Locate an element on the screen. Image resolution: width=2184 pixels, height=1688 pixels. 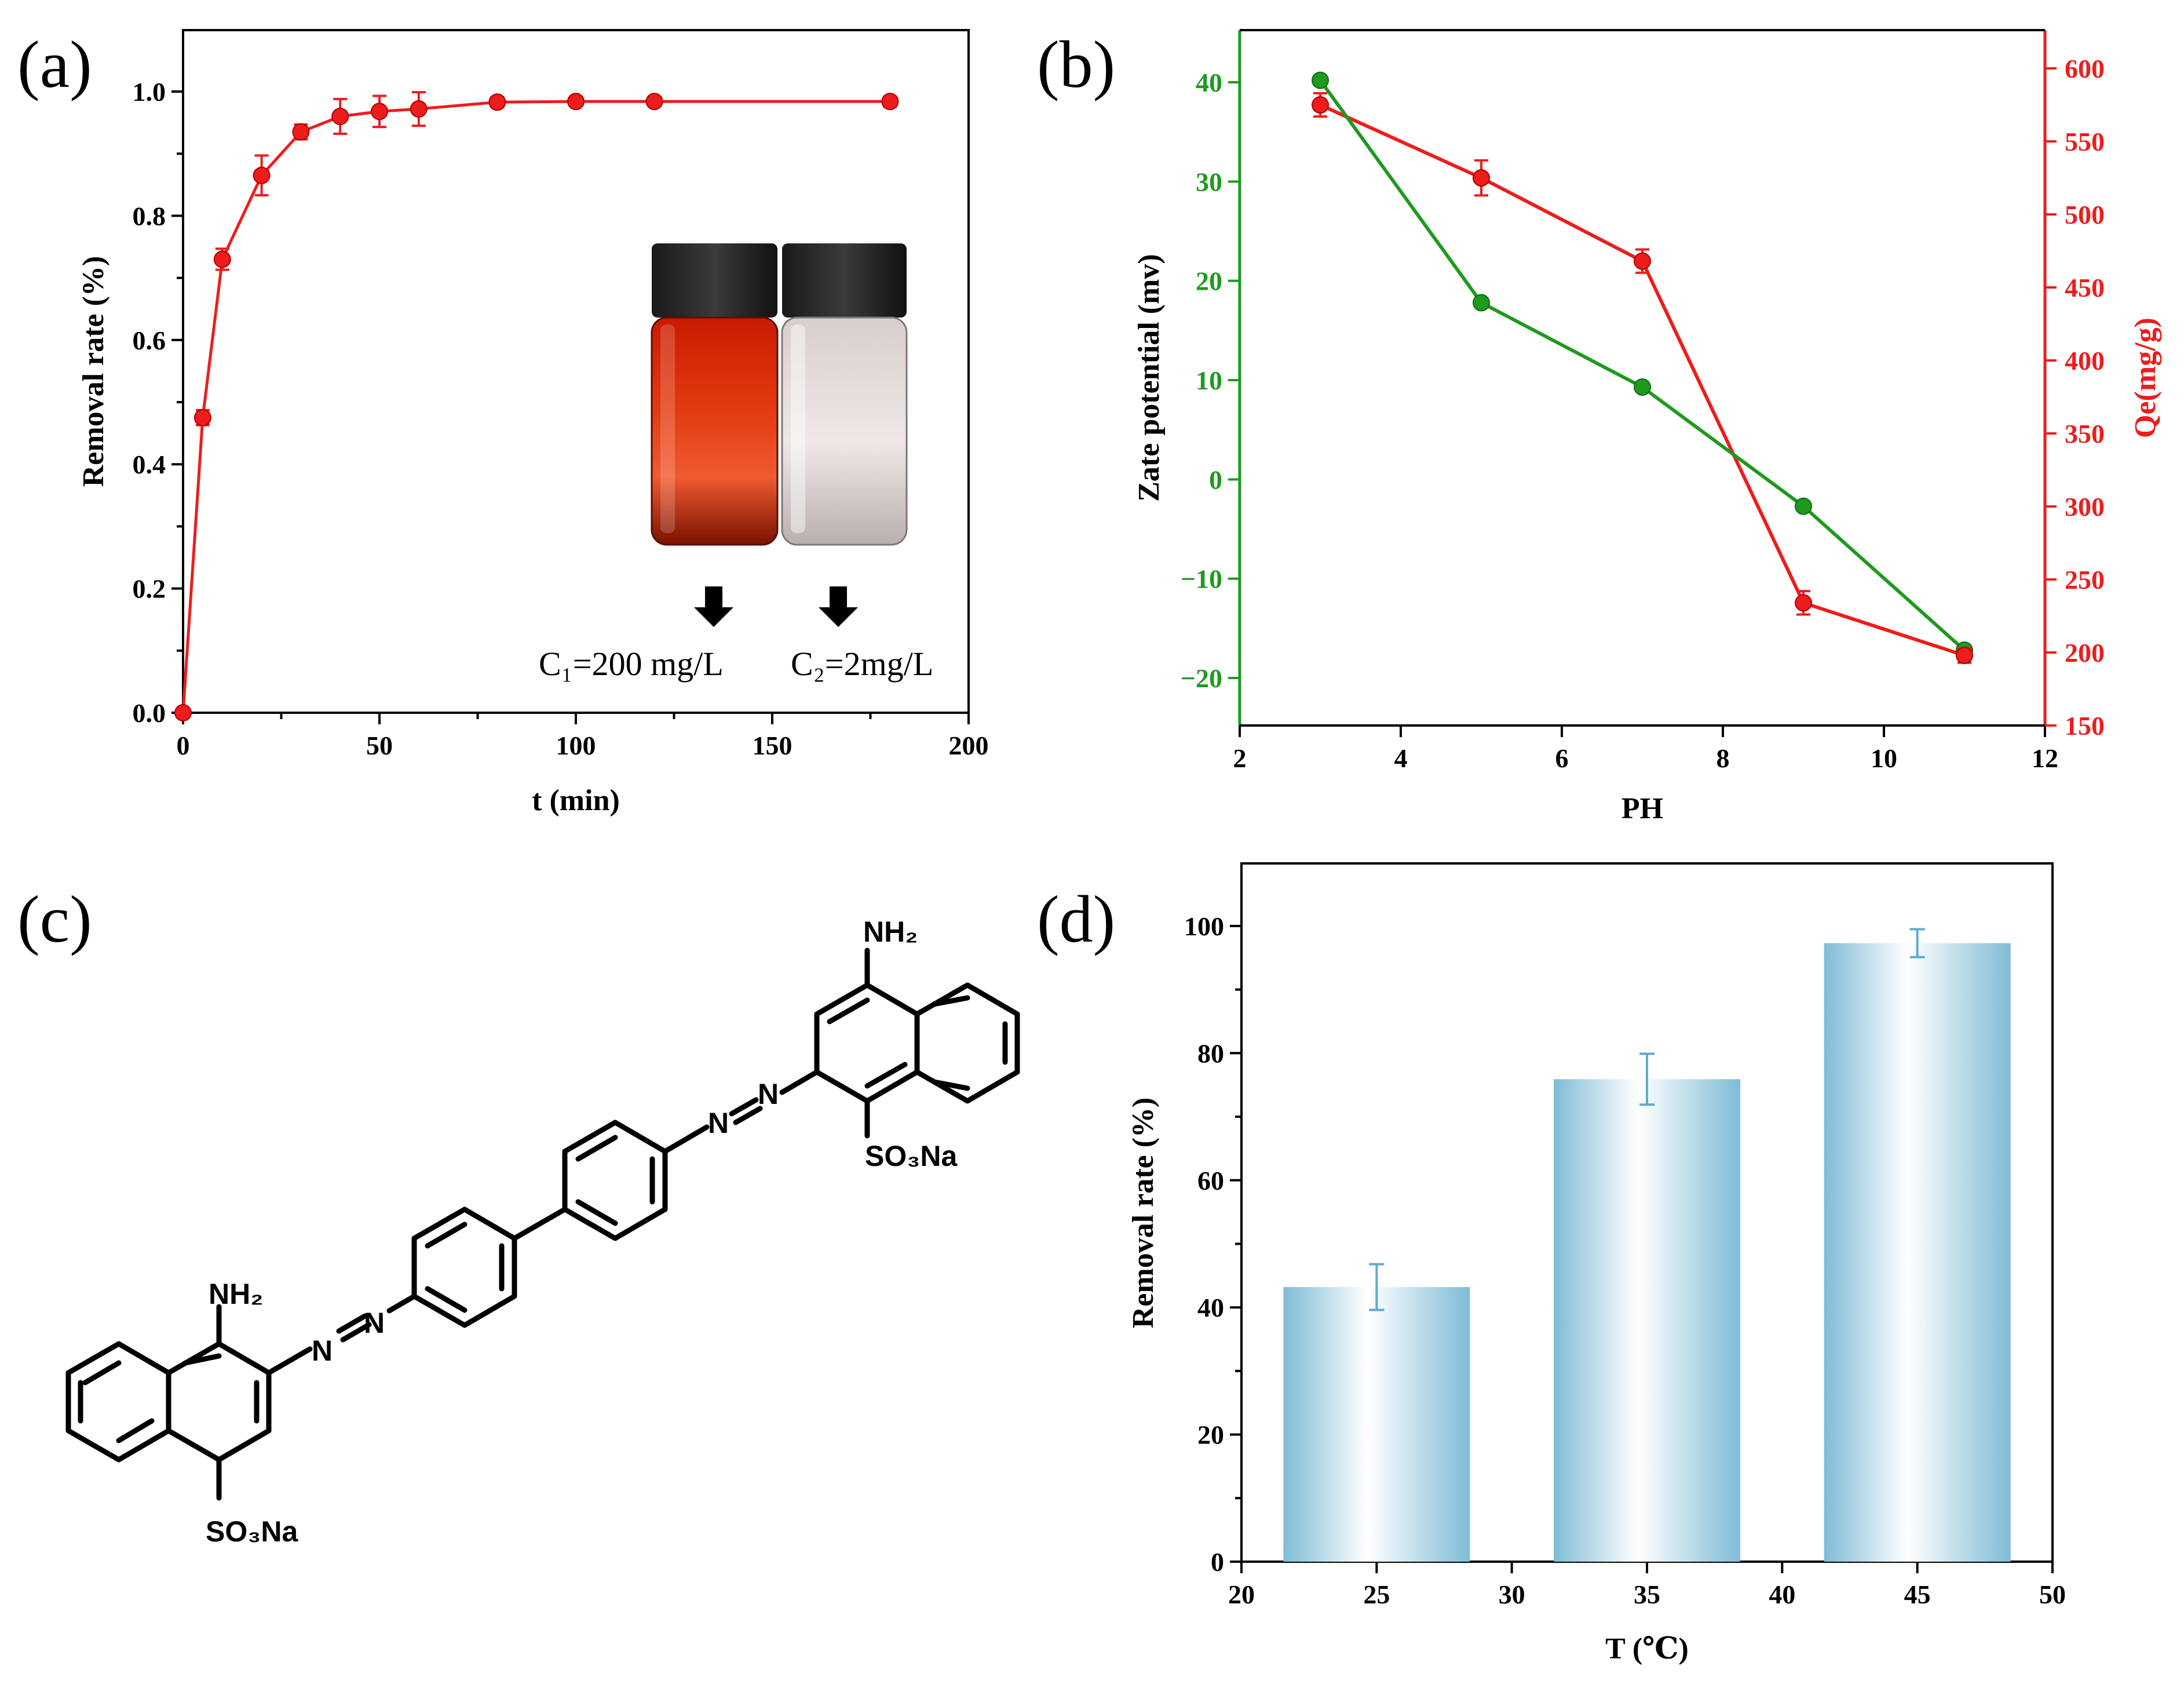
left-y-tick-label: 40 is located at coordinates (1209, 82).